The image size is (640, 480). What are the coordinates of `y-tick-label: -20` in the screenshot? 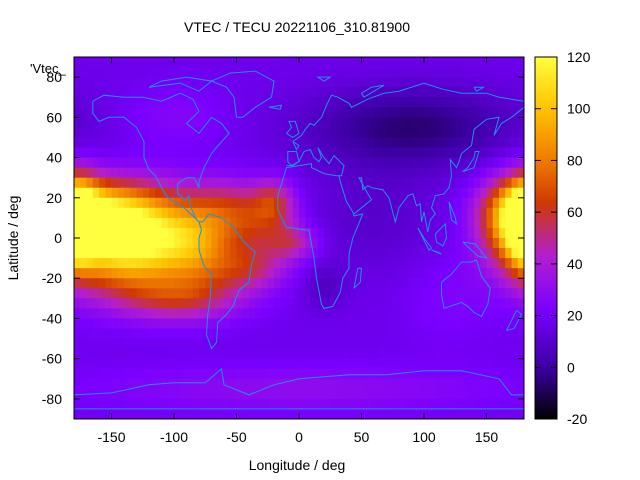 It's located at (52, 278).